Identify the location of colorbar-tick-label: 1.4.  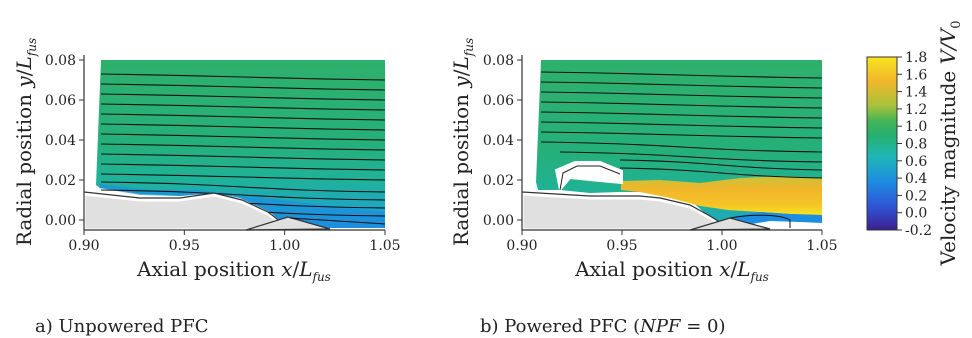
(916, 93).